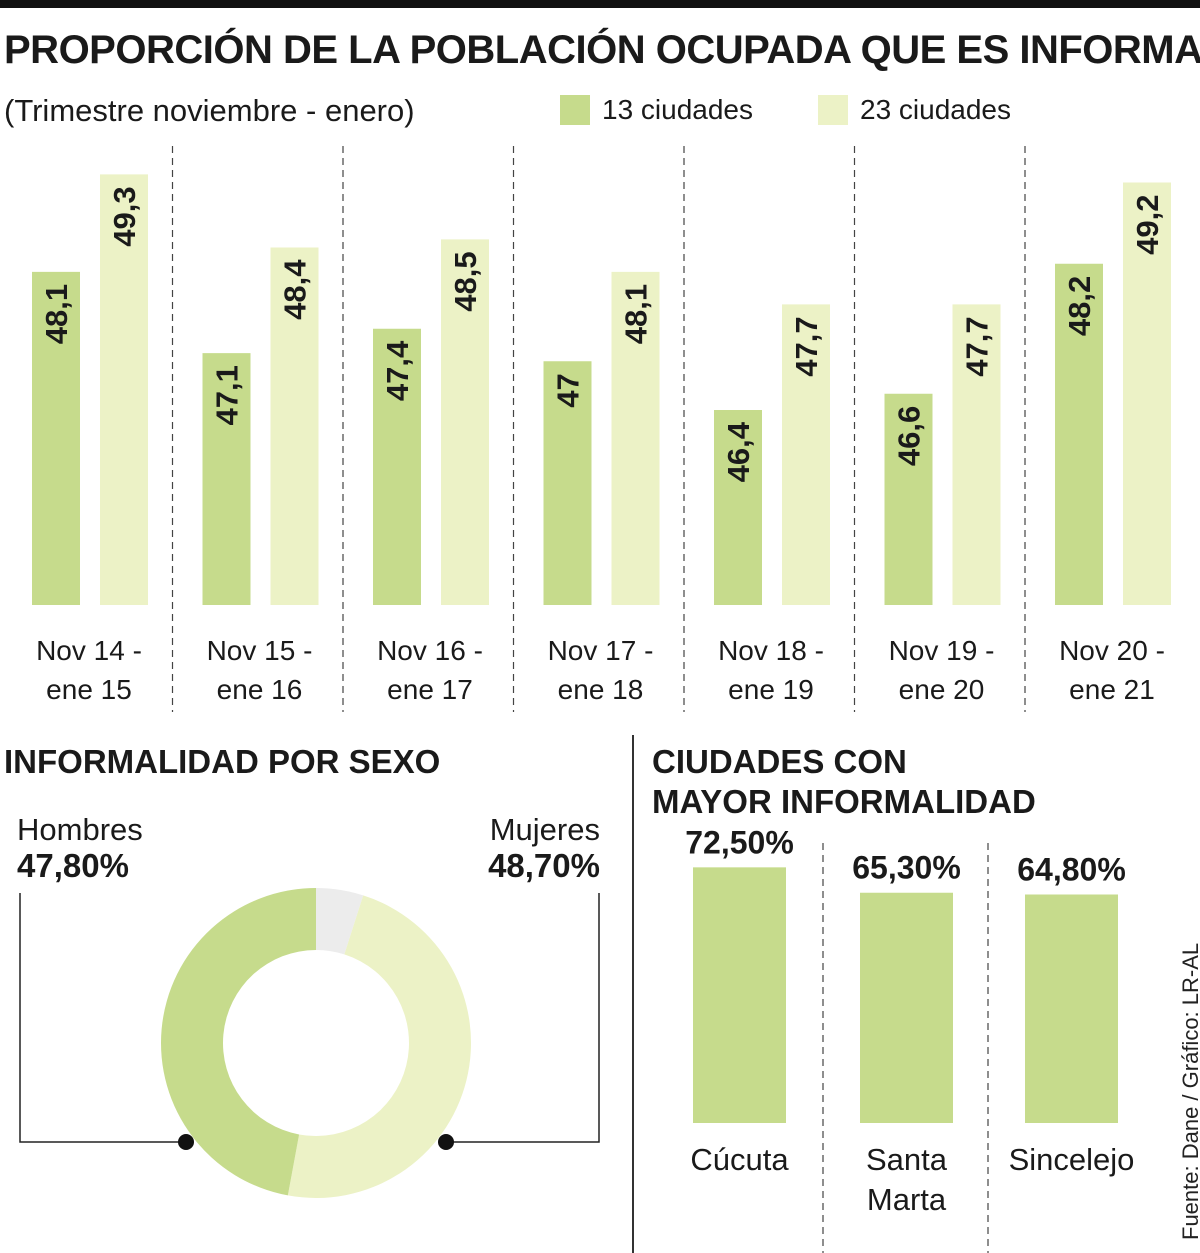 This screenshot has width=1200, height=1253. I want to click on cities-section-title-line1: CIUDADES CON, so click(779, 761).